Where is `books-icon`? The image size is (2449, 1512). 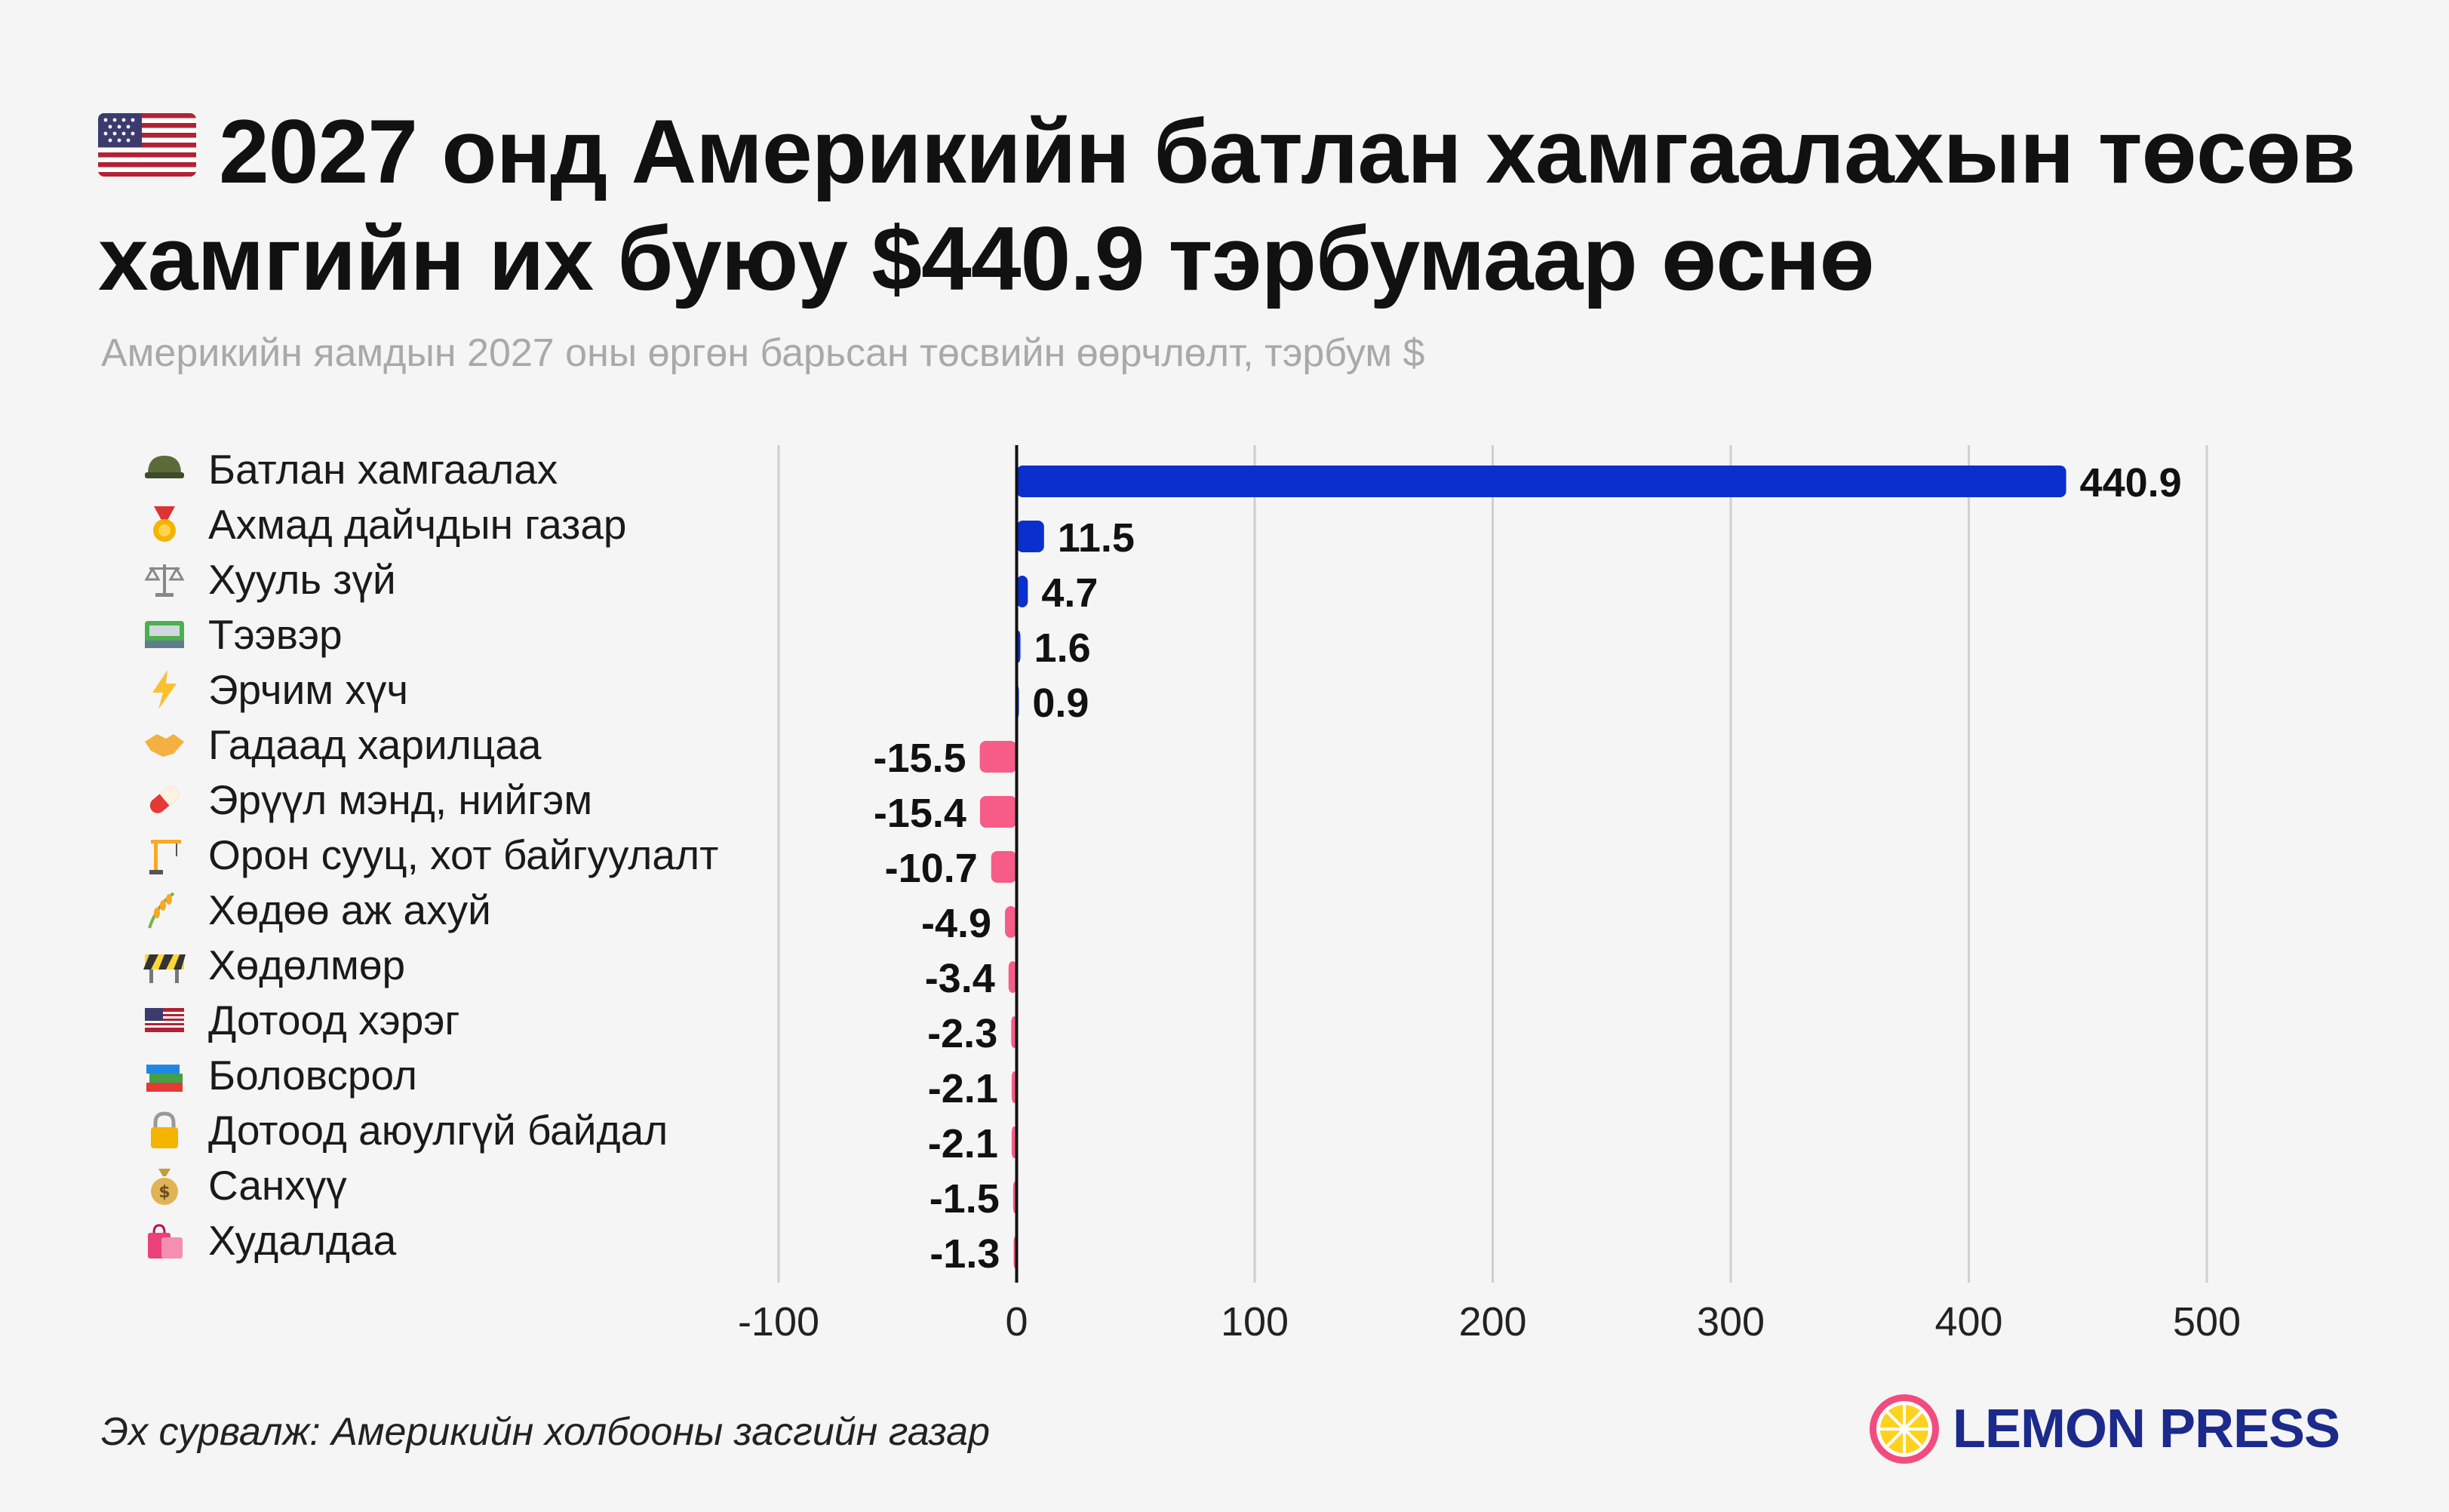
books-icon is located at coordinates (164, 1078).